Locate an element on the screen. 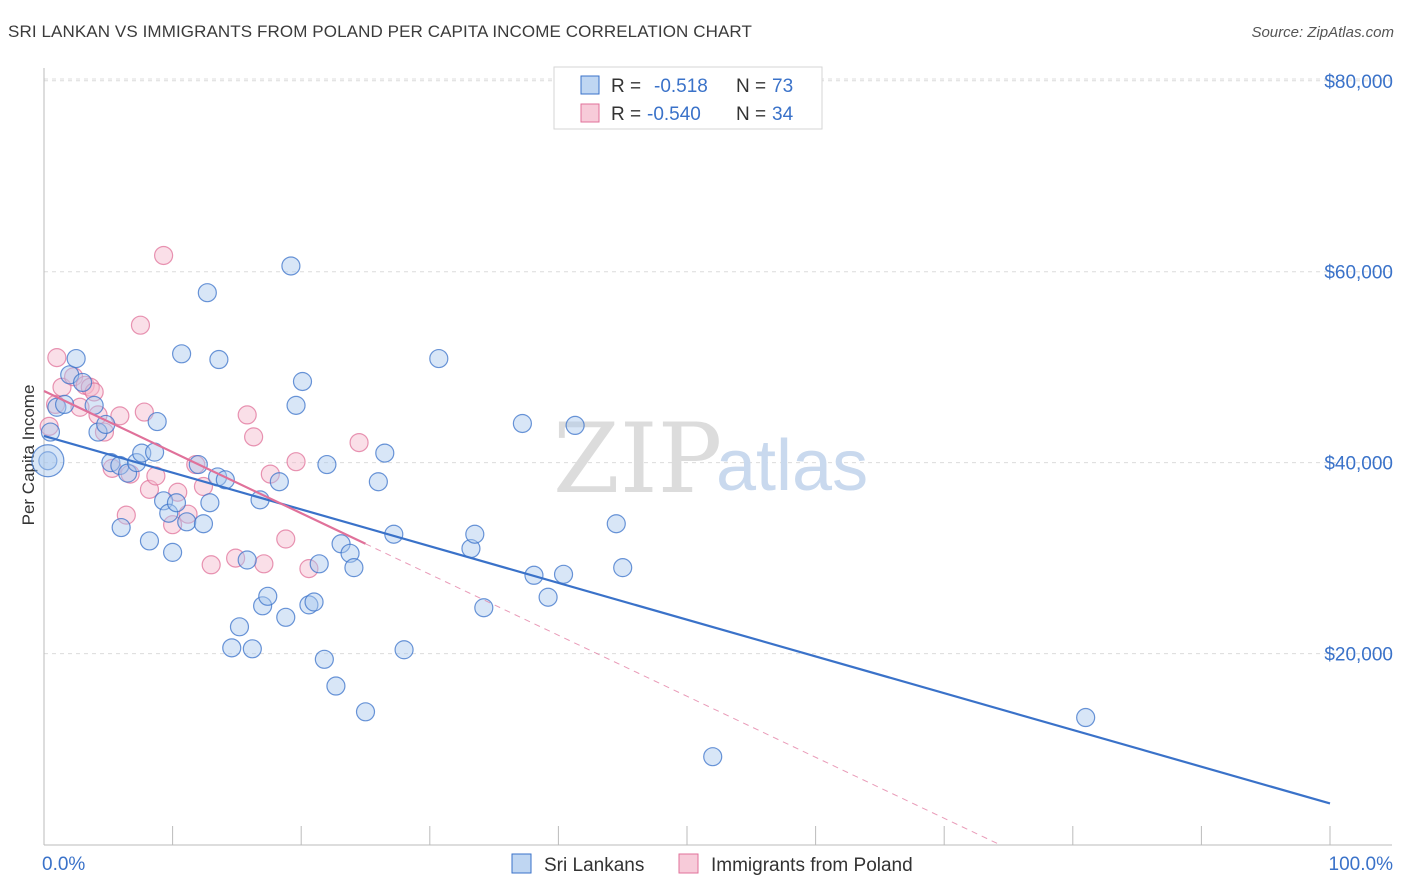 This screenshot has height=892, width=1406. stats-box: R = -0.518 N = 73 R = -0.540 N = 34 is located at coordinates (688, 98).